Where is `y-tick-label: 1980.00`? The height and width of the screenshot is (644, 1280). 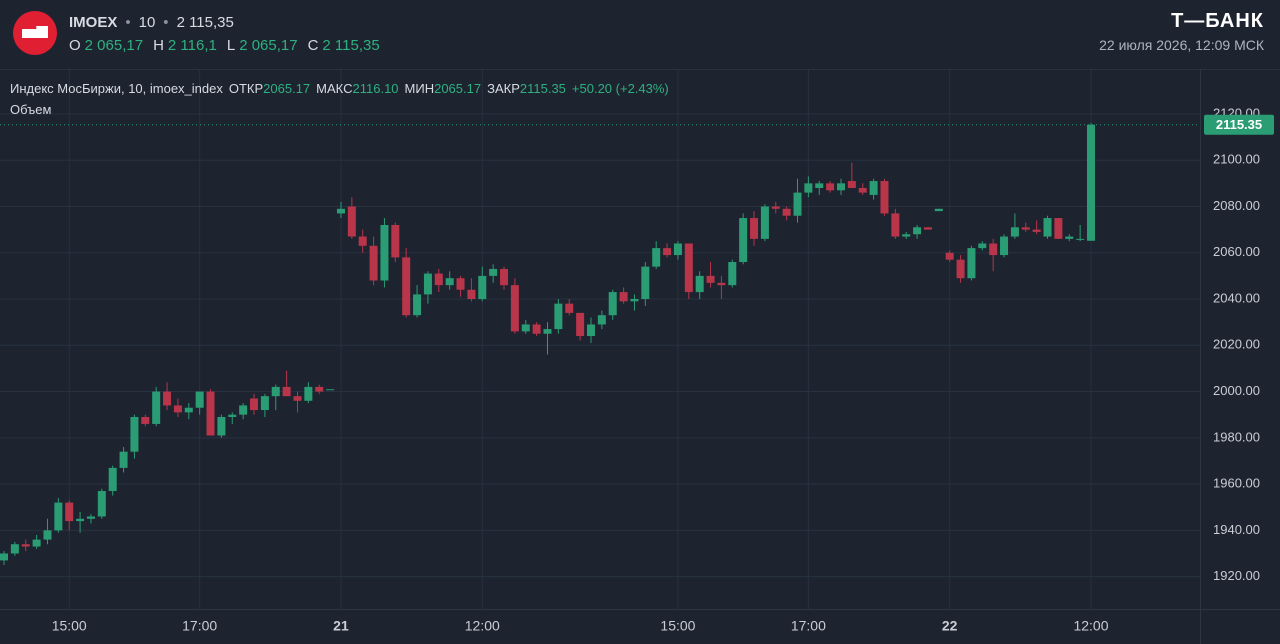
y-tick-label: 1980.00 is located at coordinates (1236, 436).